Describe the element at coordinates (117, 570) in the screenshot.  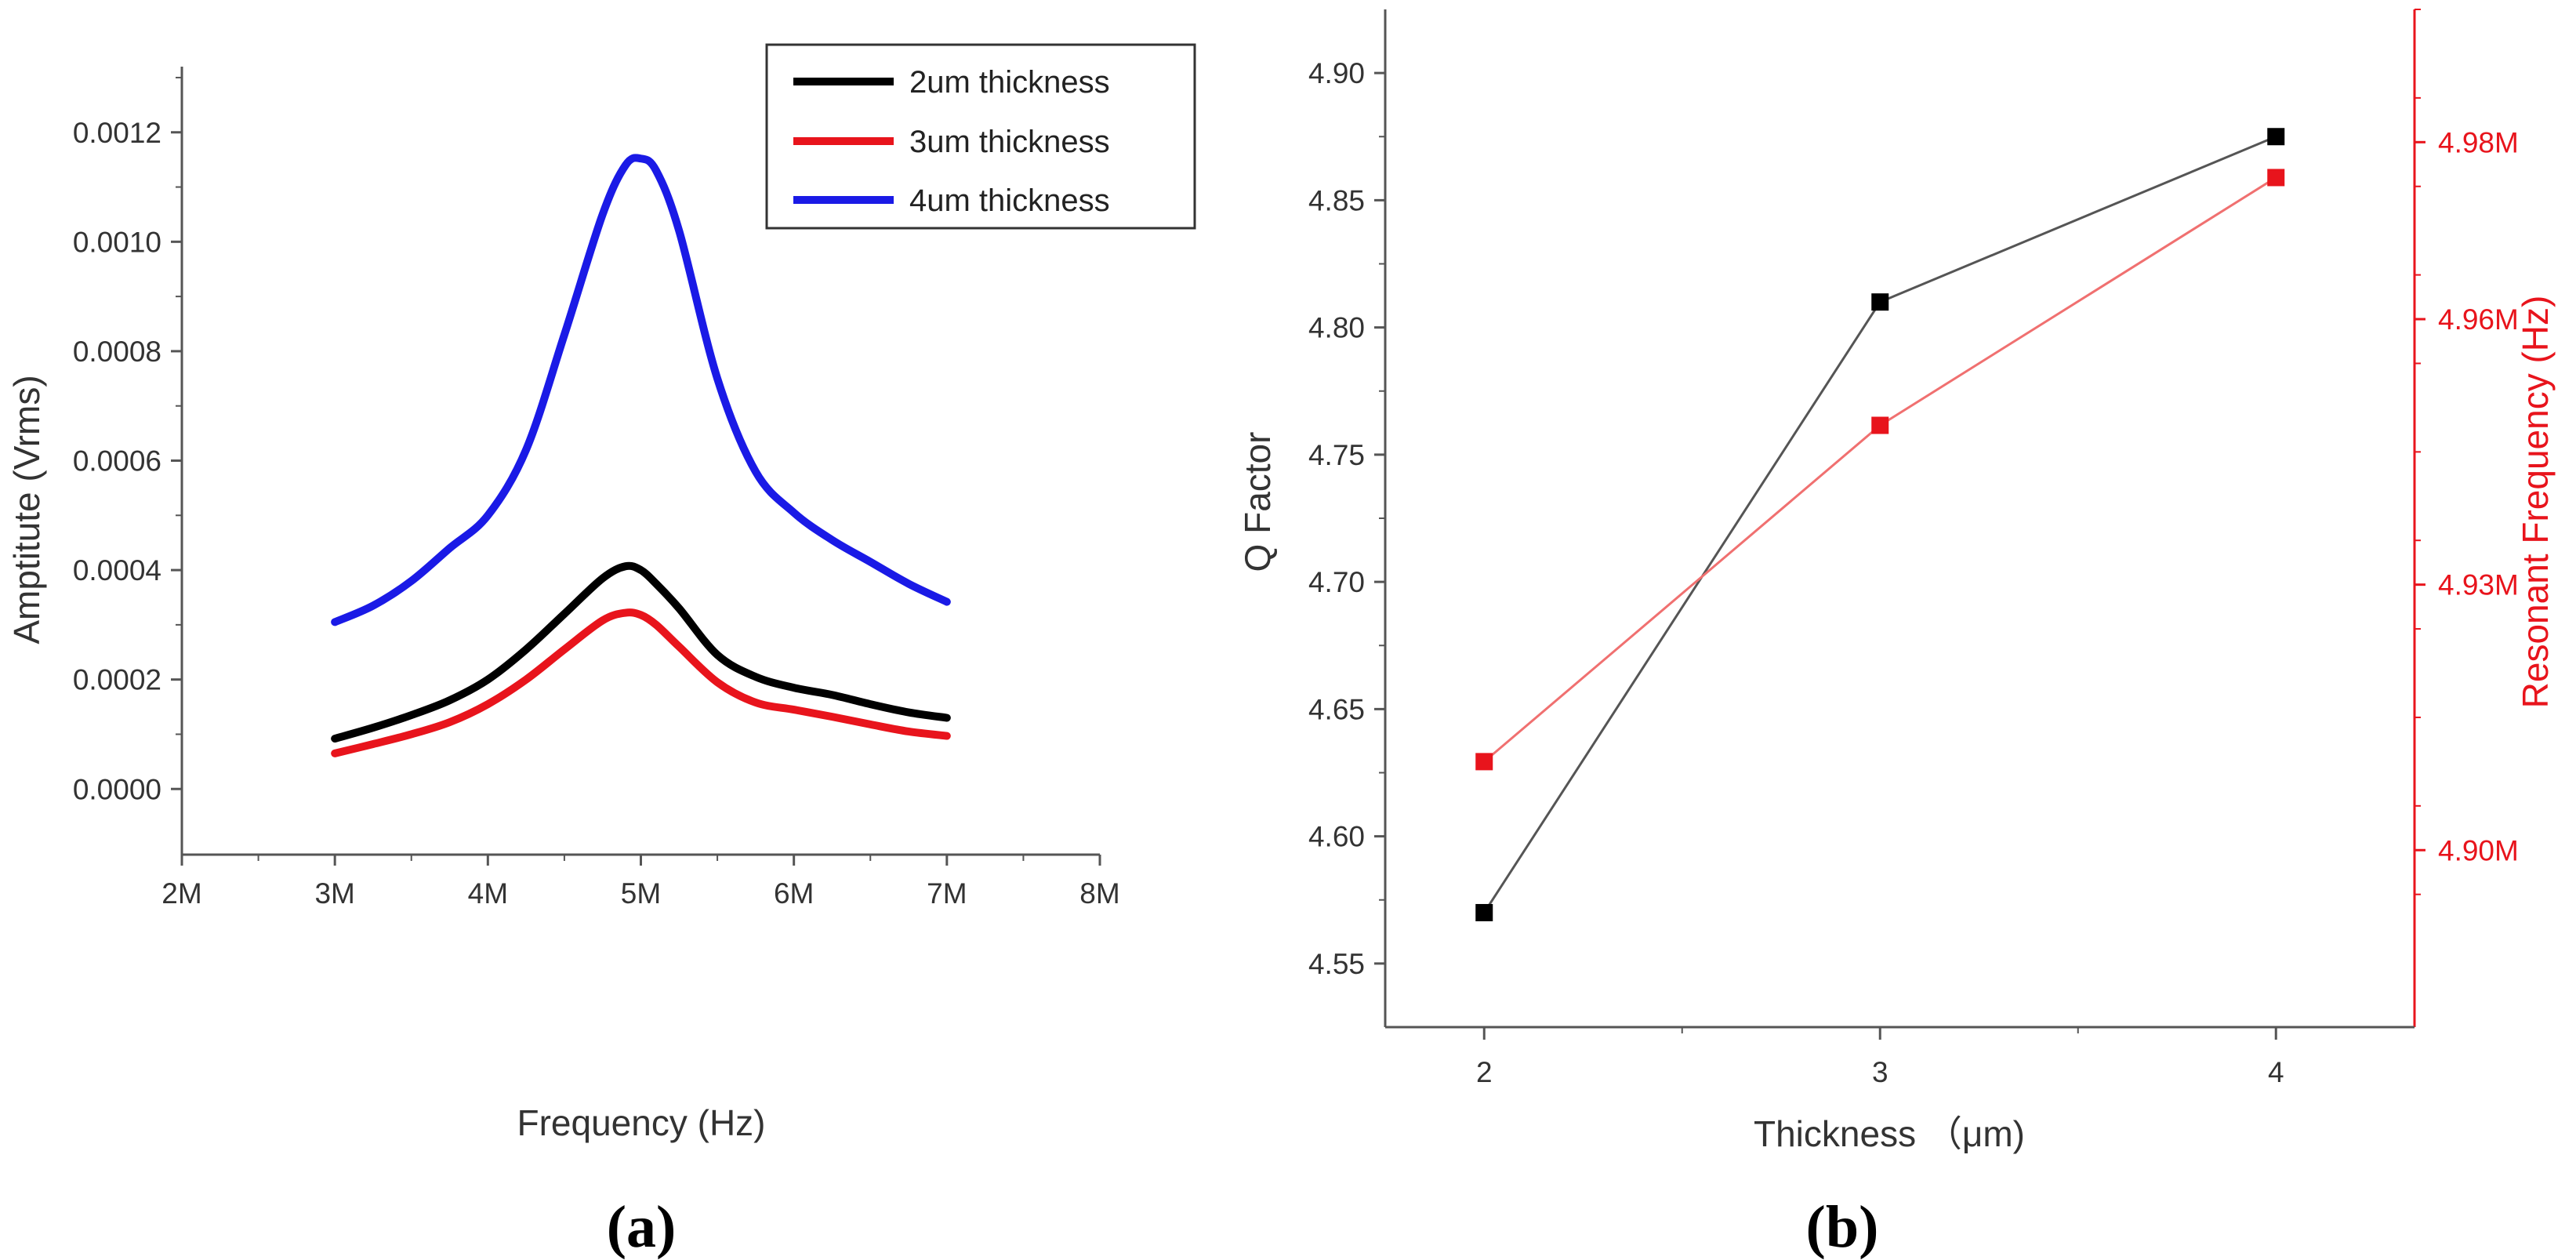
I see `panel-a-y-tick-label: 0.0004` at that location.